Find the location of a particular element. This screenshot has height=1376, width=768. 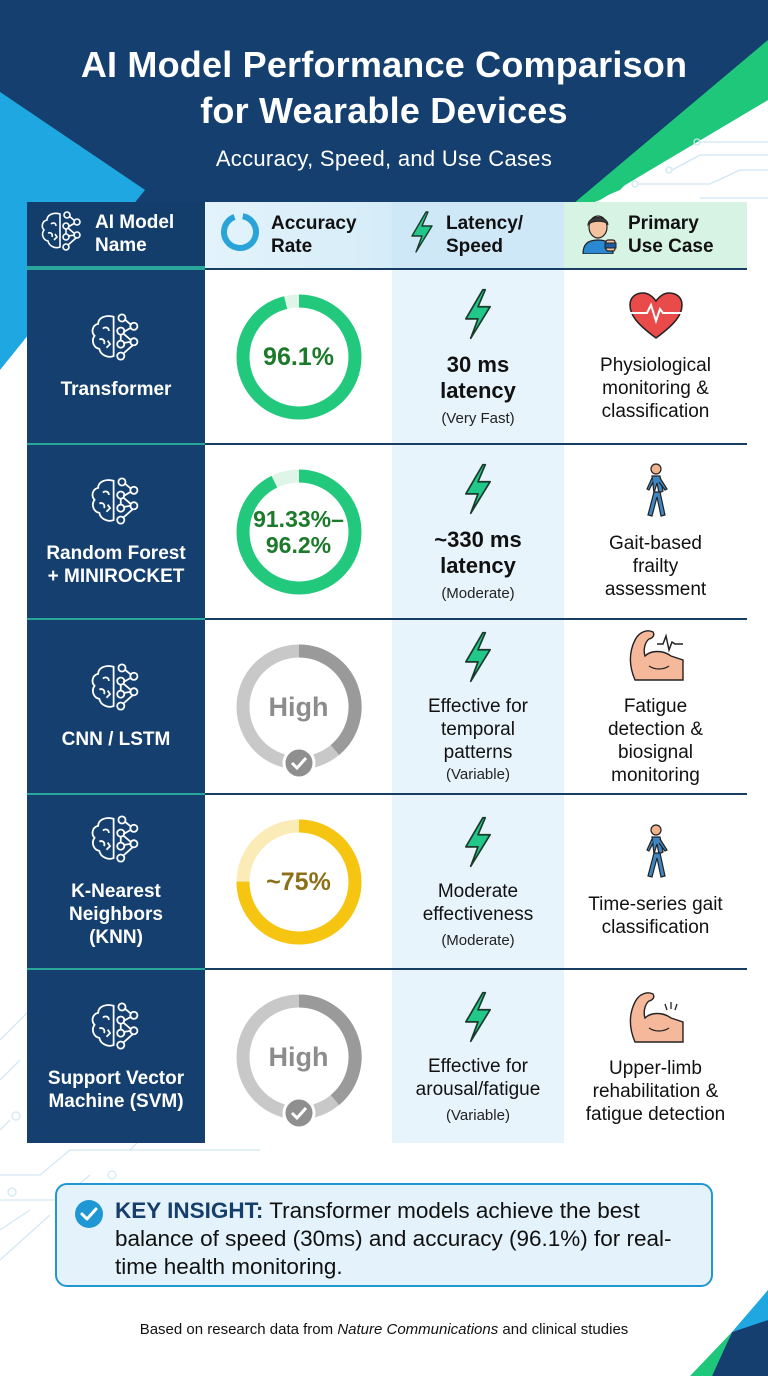

flexed-arm-icon is located at coordinates (656, 1018).